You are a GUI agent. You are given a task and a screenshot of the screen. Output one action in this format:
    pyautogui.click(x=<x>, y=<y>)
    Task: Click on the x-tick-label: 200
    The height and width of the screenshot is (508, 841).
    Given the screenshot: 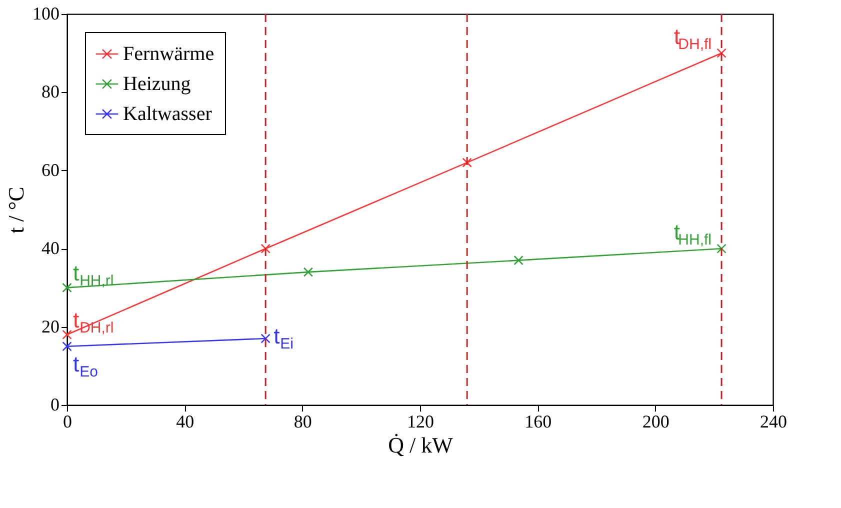 What is the action you would take?
    pyautogui.click(x=656, y=422)
    